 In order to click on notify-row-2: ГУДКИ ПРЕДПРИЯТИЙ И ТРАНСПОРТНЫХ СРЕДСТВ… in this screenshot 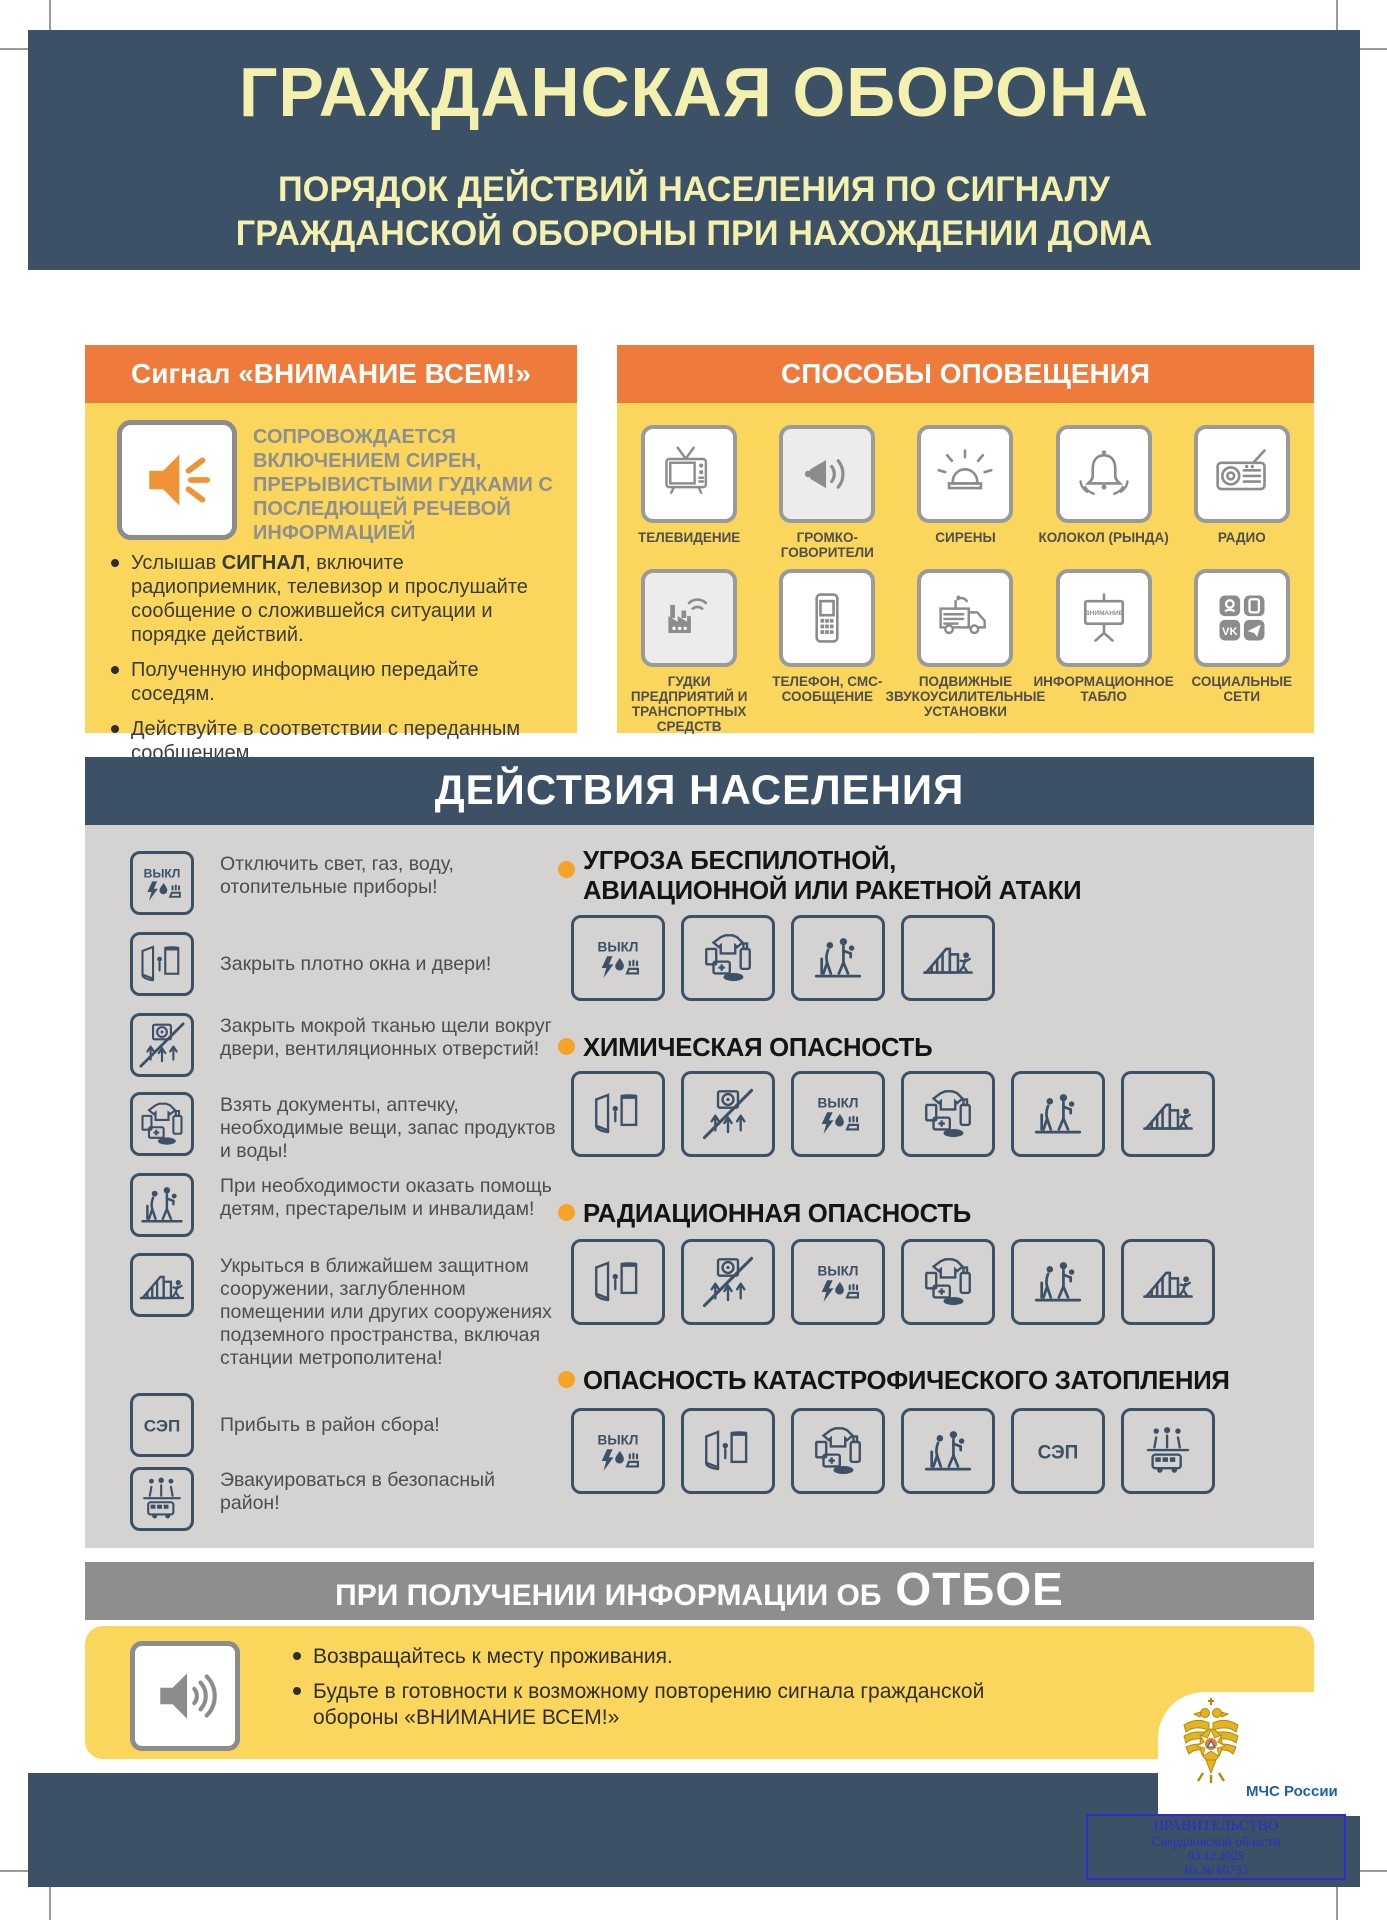, I will do `click(965, 651)`.